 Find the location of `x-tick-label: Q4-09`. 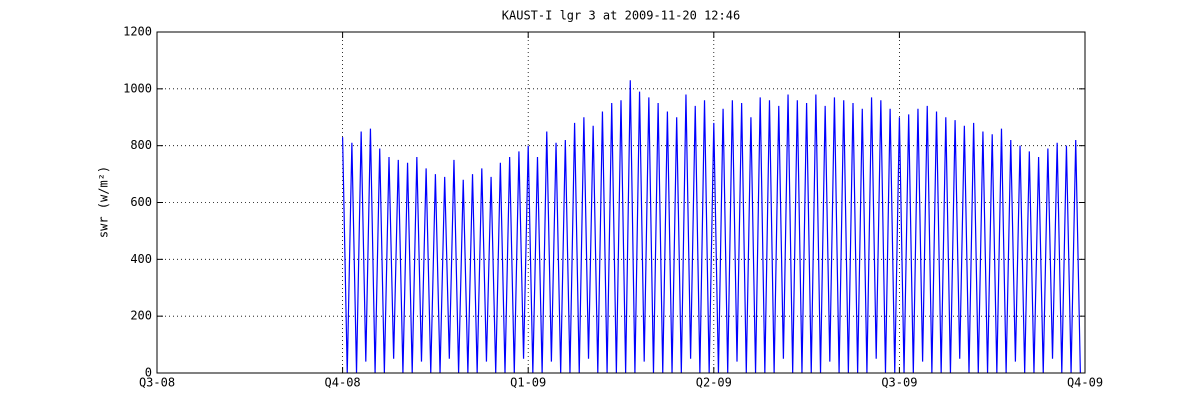

x-tick-label: Q4-09 is located at coordinates (1085, 383).